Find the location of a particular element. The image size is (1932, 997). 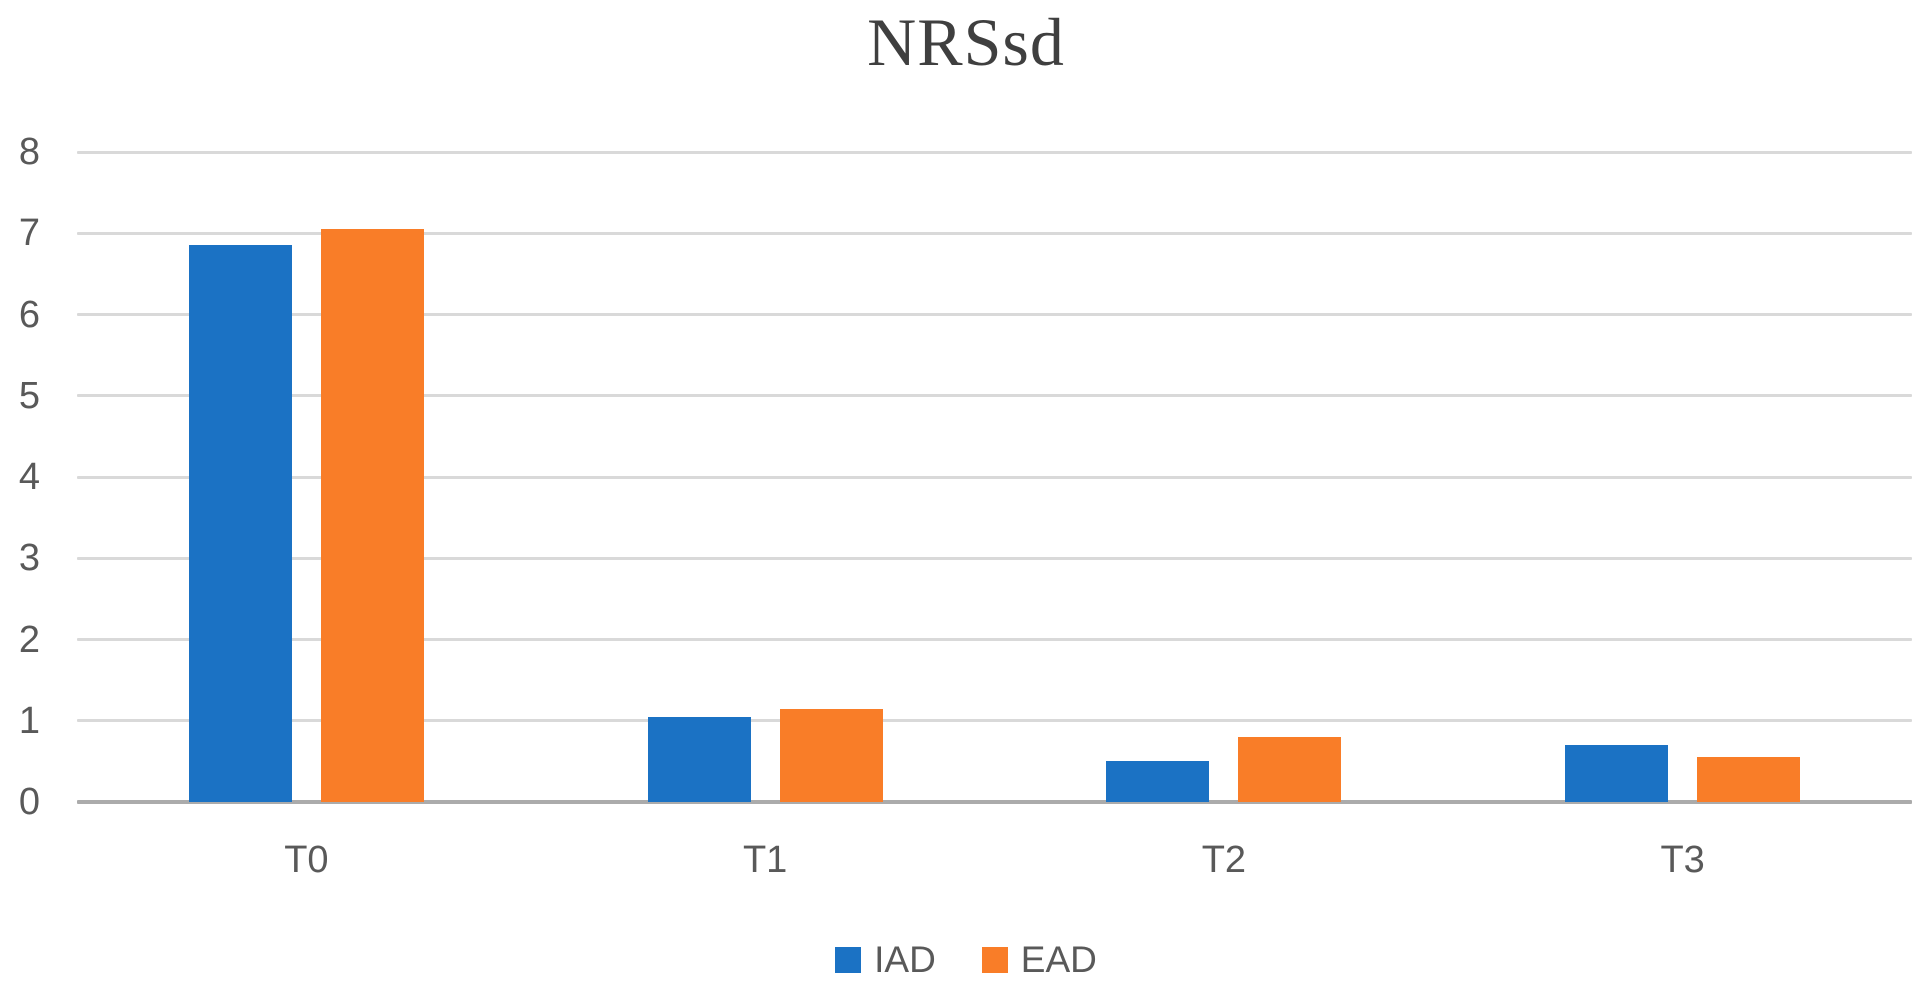

x-axis-category-label: T3 is located at coordinates (1682, 860).